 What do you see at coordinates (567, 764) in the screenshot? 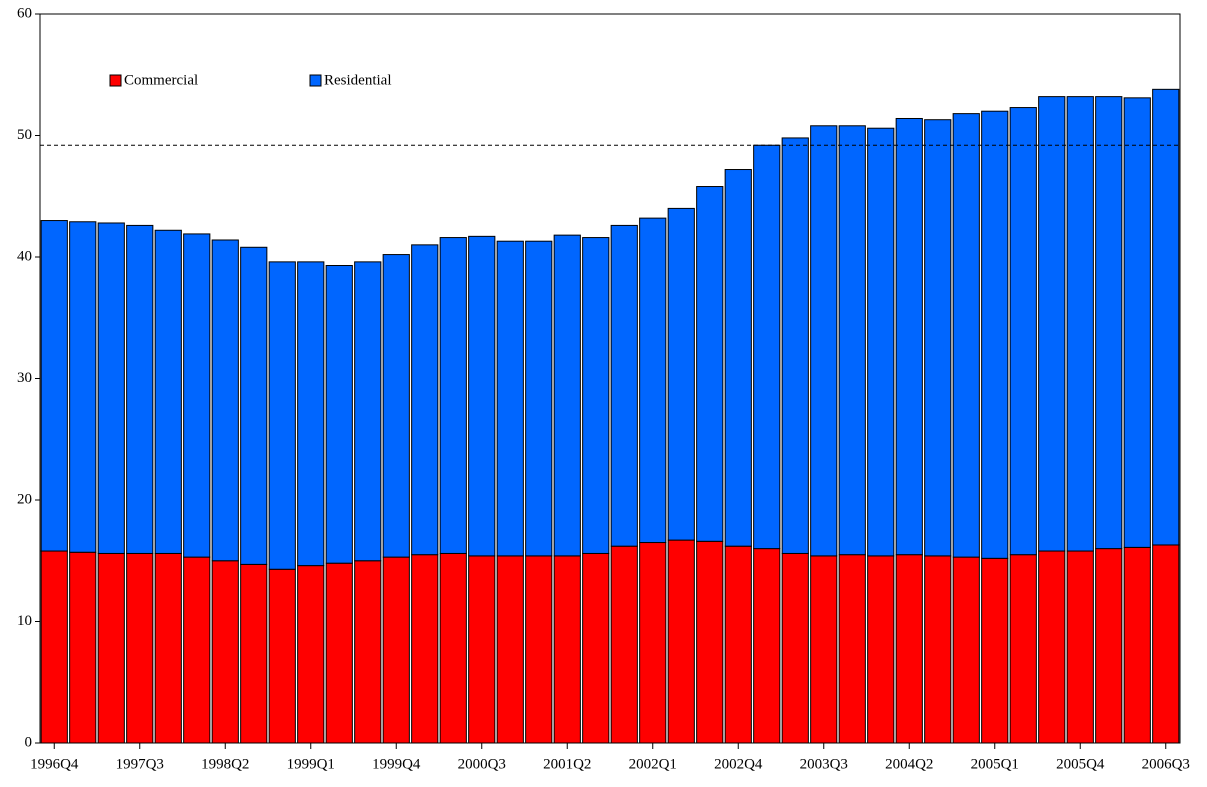
I see `x-tick-label: 2001Q2` at bounding box center [567, 764].